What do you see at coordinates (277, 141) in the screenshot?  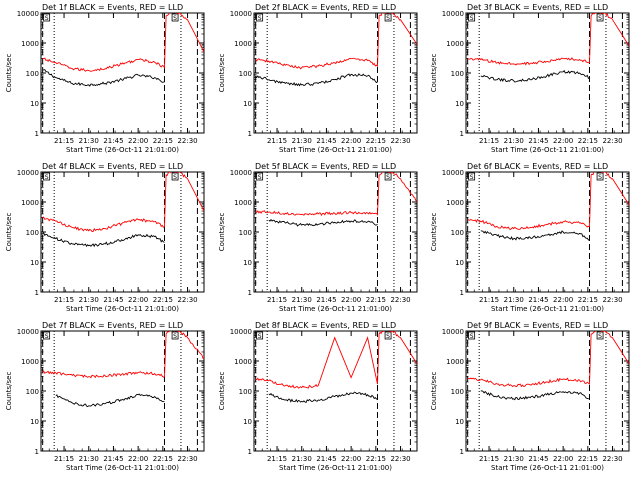 I see `x-tick-label: 21:15` at bounding box center [277, 141].